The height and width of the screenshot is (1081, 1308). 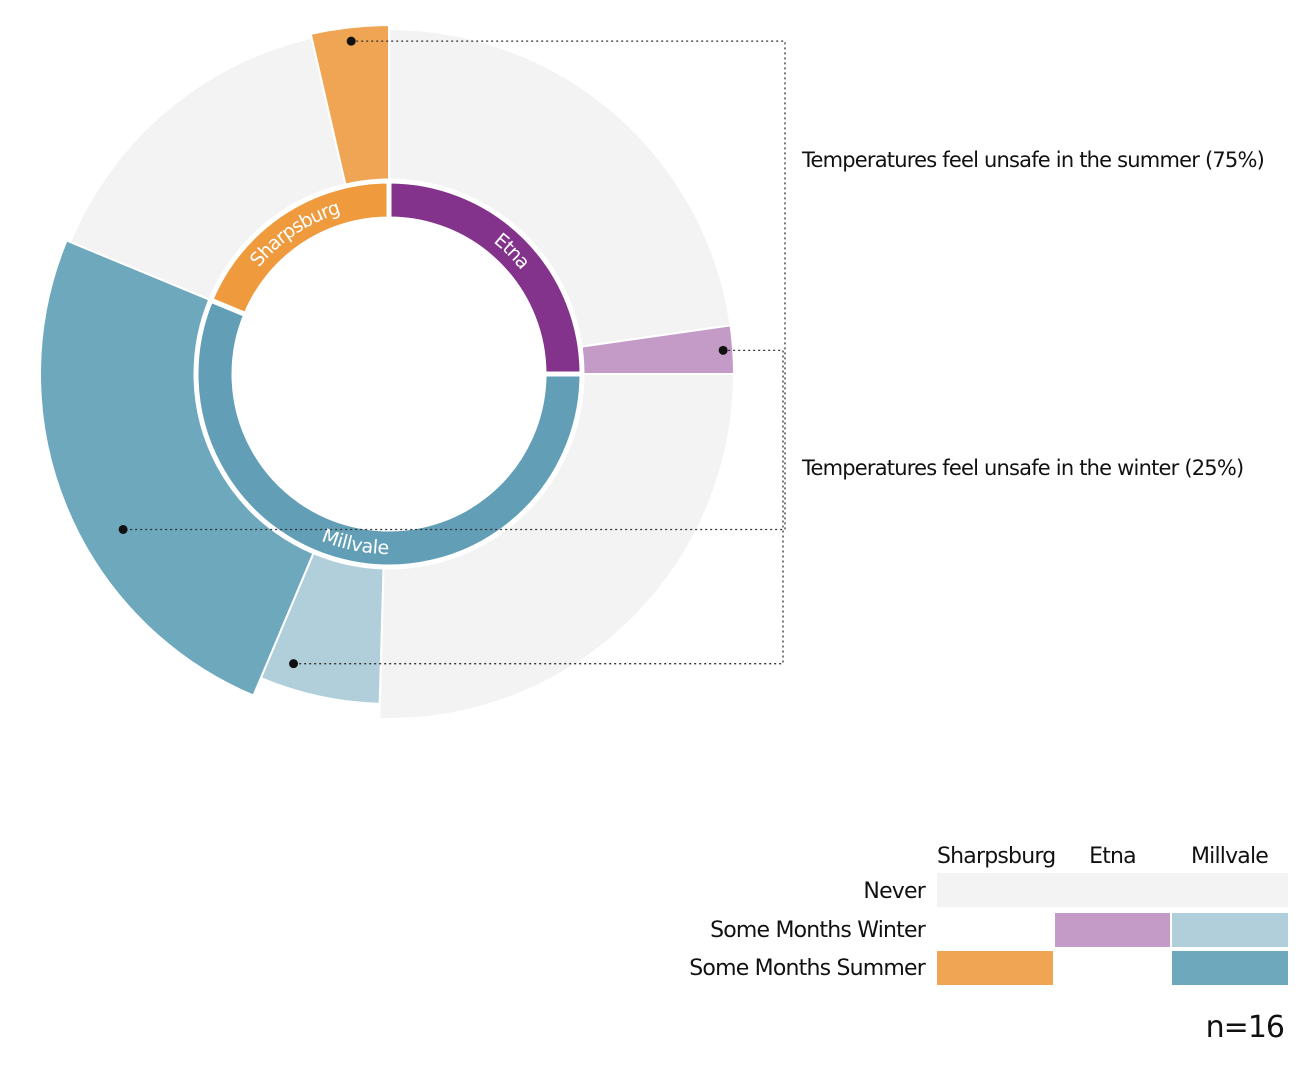 I want to click on legend-column-millvale: Millvale, so click(x=1229, y=856).